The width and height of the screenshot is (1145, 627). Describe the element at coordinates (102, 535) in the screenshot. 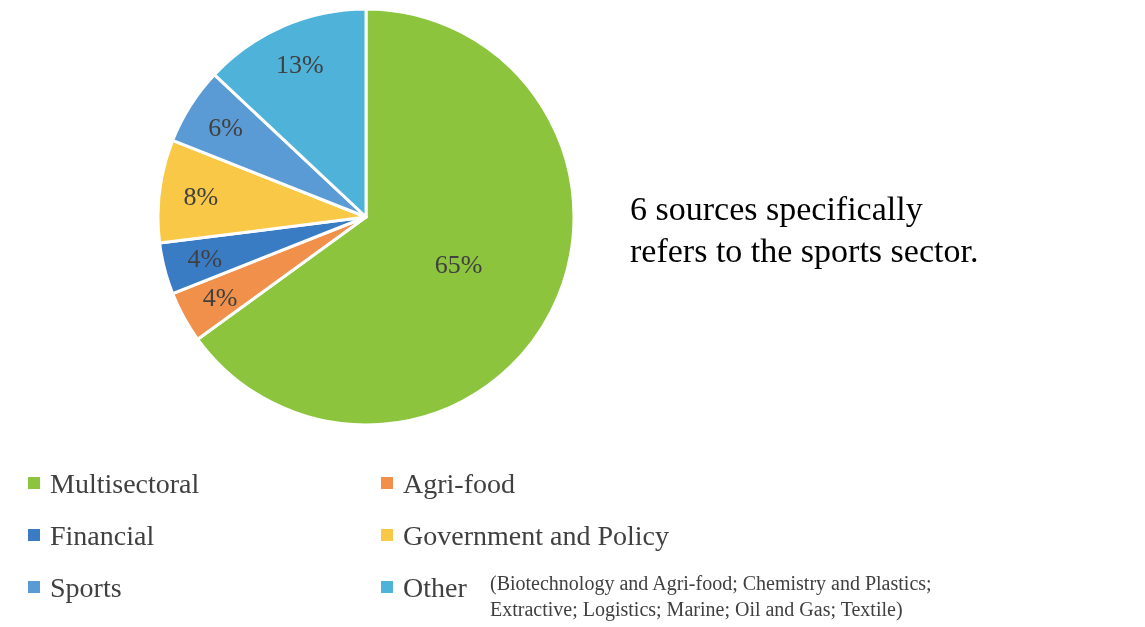

I see `legend-label: Financial` at that location.